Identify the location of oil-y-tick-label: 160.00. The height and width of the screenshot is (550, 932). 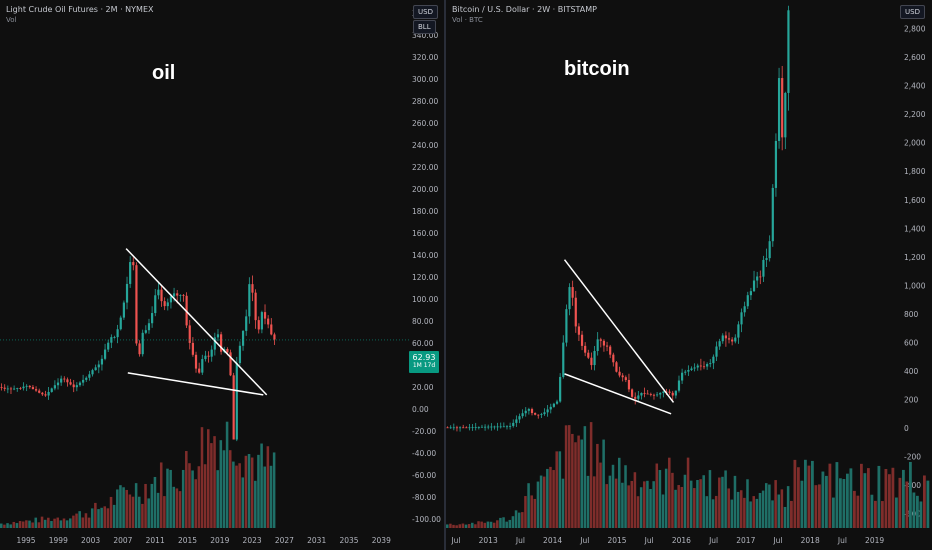
(425, 233).